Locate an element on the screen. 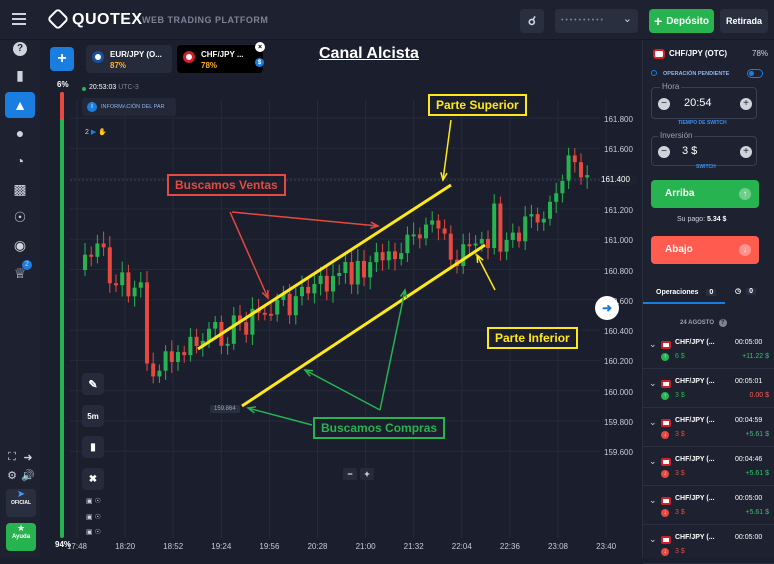 The width and height of the screenshot is (774, 564). menu-icon is located at coordinates (19, 19).